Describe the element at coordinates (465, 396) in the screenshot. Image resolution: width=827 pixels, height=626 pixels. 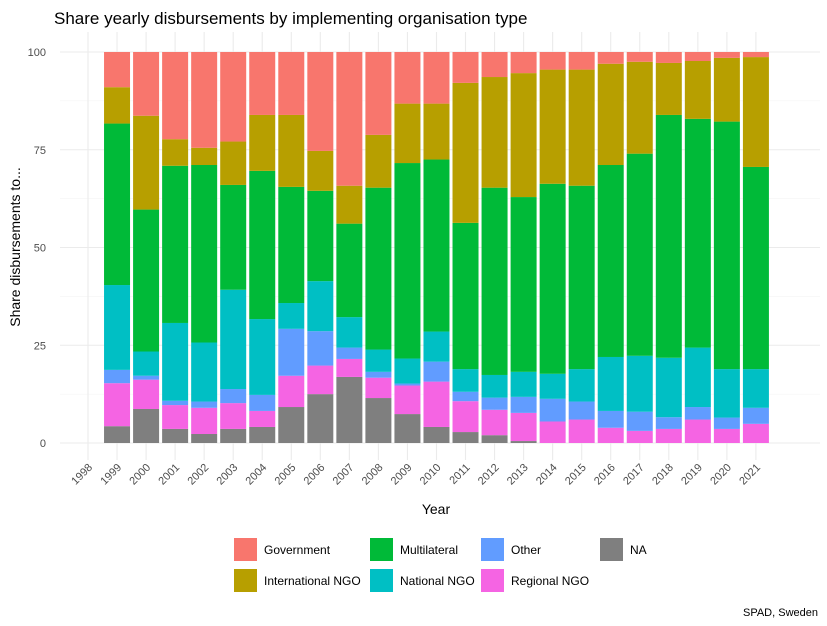
I see `bar-segment-2011-other` at that location.